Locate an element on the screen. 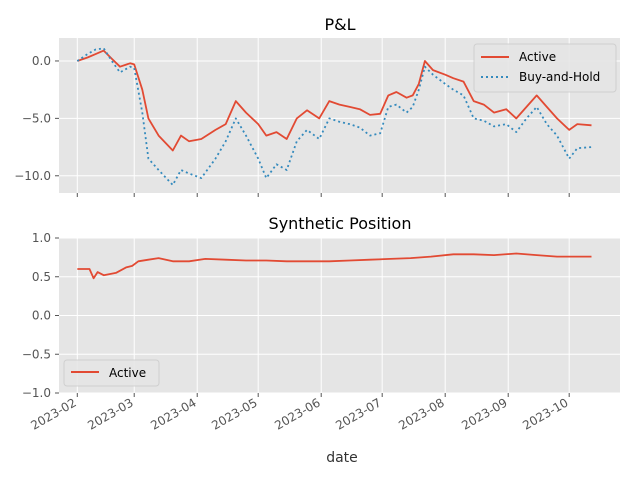 The image size is (640, 480). position-ytick-label: 0.0 is located at coordinates (41, 316).